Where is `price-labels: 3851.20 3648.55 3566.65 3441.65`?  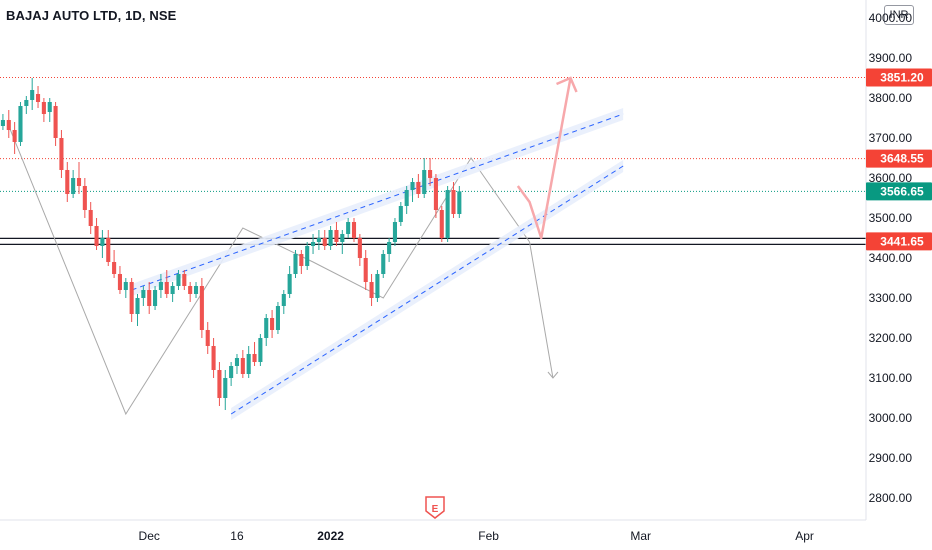
price-labels: 3851.20 3648.55 3566.65 3441.65 is located at coordinates (899, 159).